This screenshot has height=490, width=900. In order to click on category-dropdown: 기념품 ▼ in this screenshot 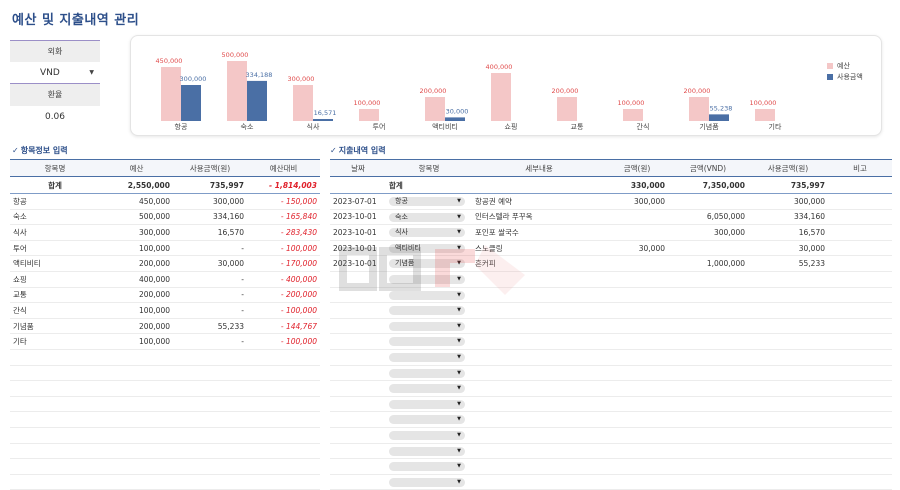, I will do `click(427, 264)`.